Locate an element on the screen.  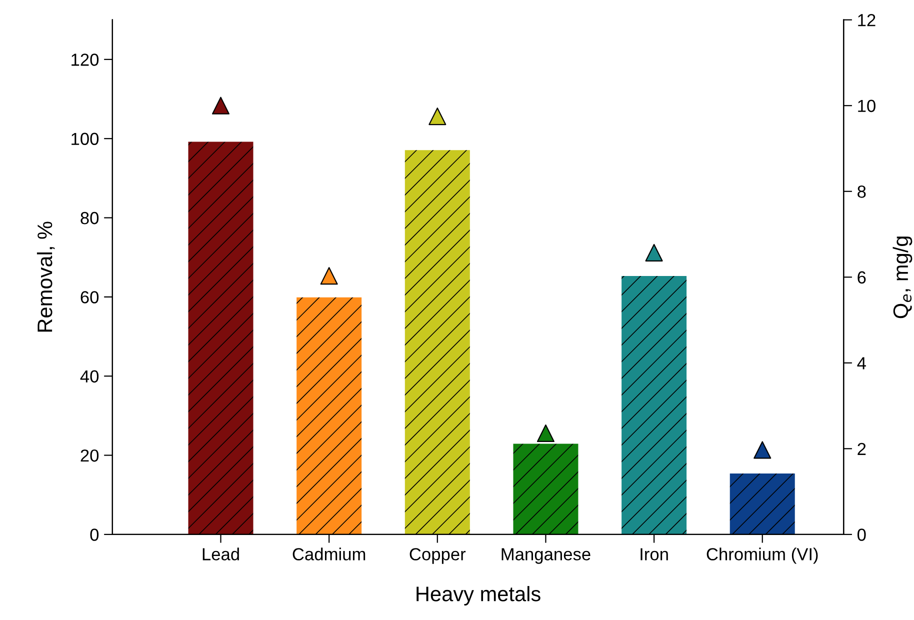
y2-axis-title: Q$_{e}$, mg/g is located at coordinates (902, 277).